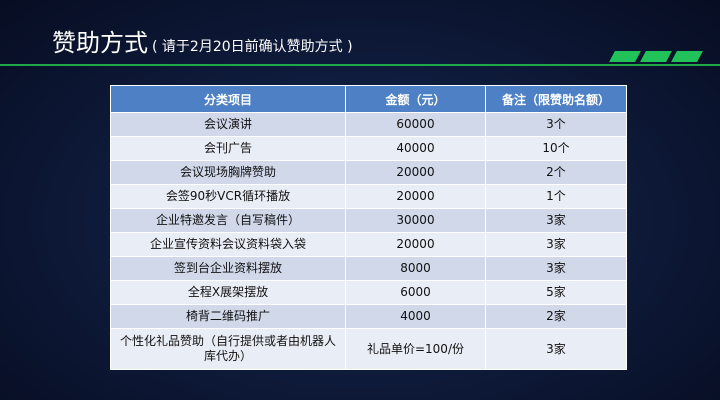 The height and width of the screenshot is (400, 720). What do you see at coordinates (228, 172) in the screenshot?
I see `cell-category: 会议现场胸牌赞助` at bounding box center [228, 172].